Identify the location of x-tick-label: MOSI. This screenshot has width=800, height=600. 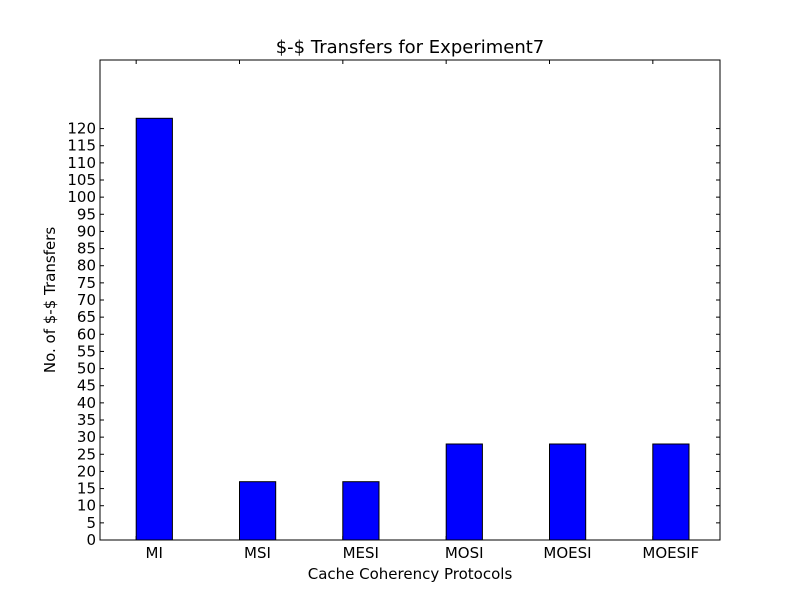
(464, 553).